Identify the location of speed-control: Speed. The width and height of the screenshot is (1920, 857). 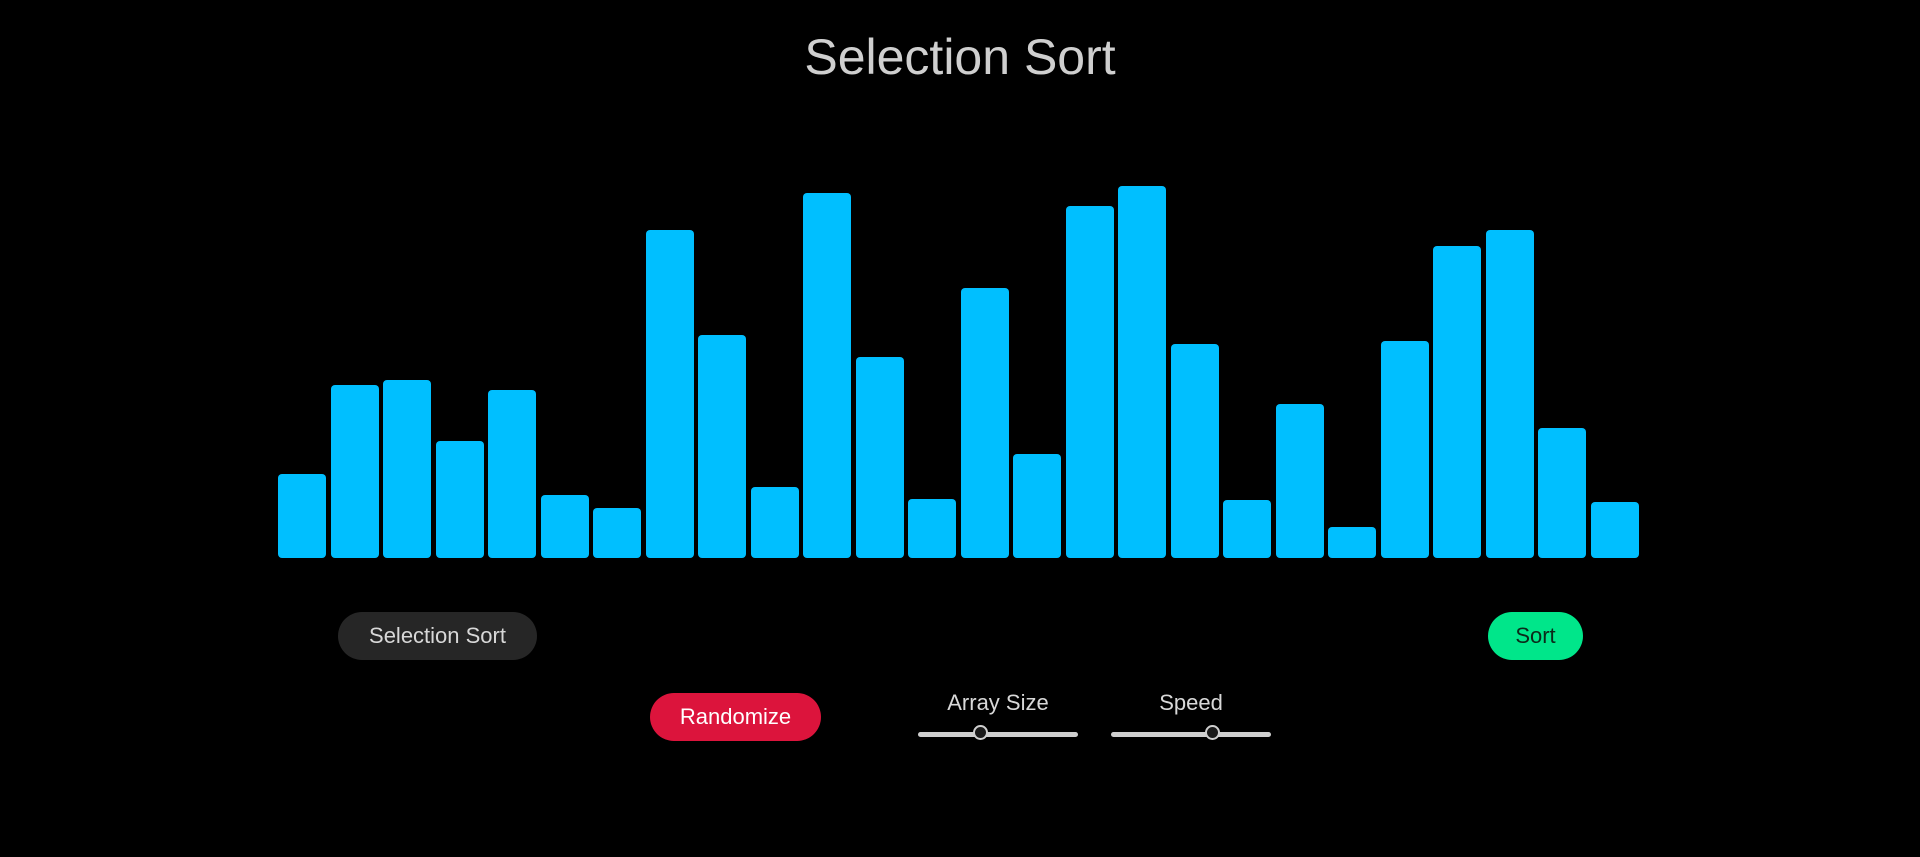
(1191, 715).